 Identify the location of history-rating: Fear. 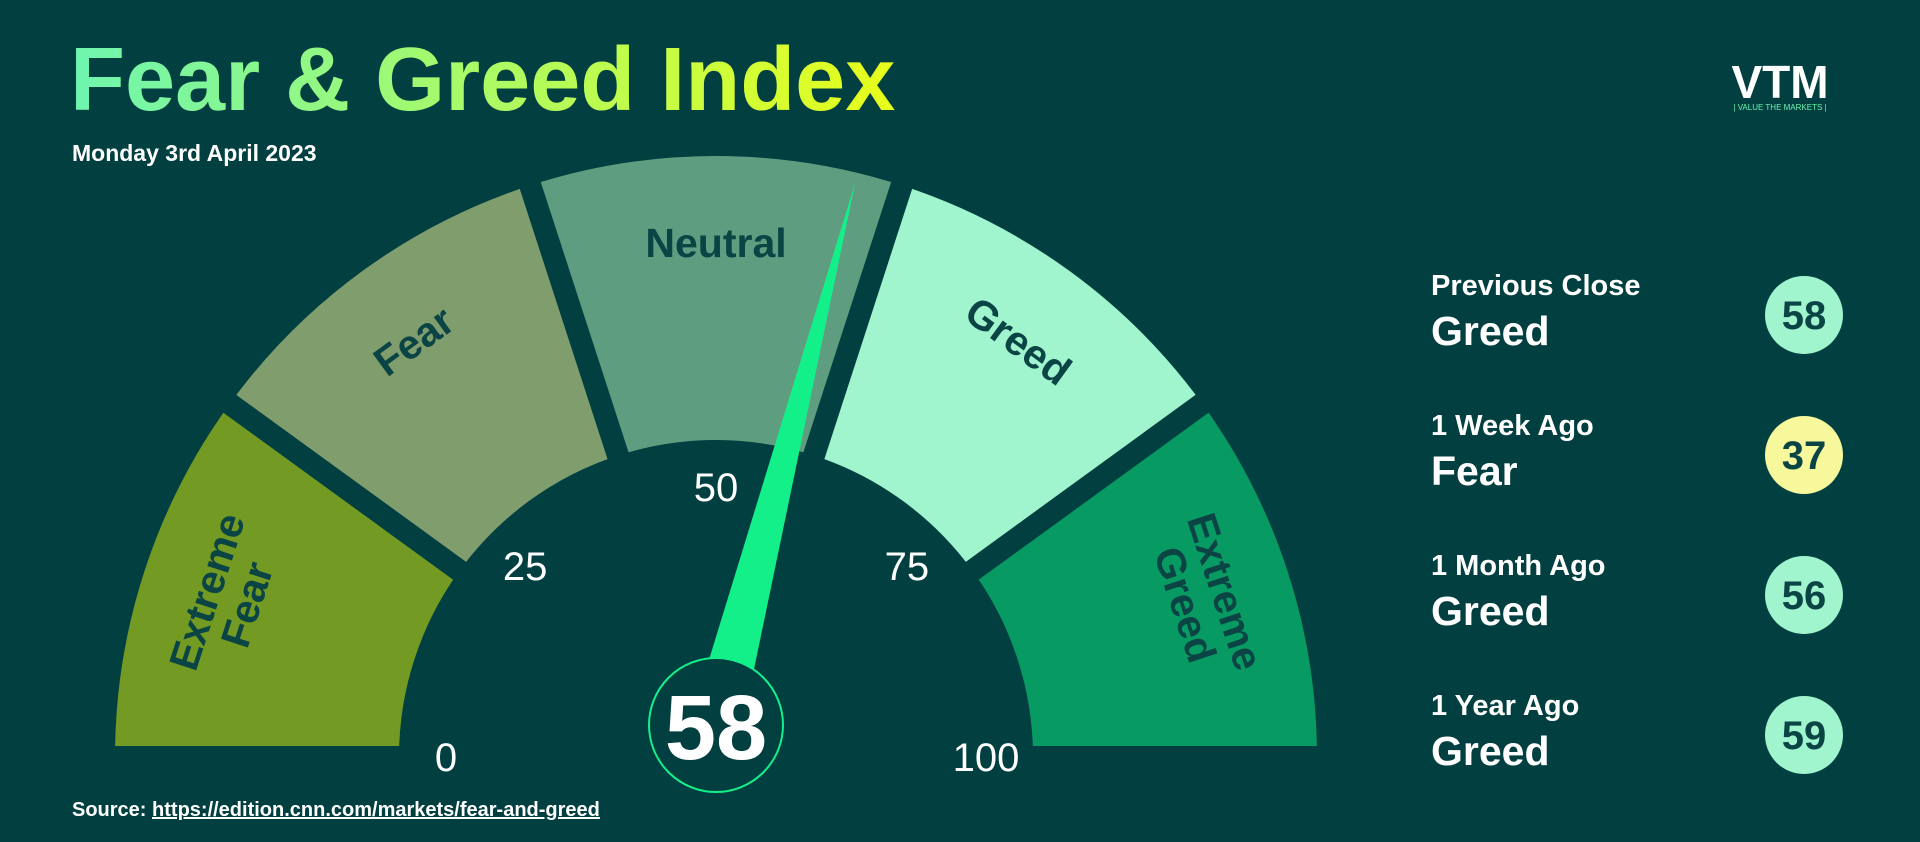
(1474, 471).